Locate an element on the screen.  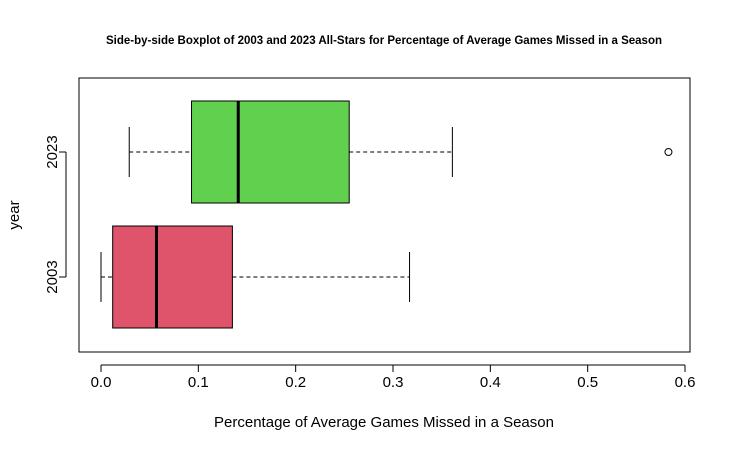
x-tick-label-3: 0.3 is located at coordinates (393, 382).